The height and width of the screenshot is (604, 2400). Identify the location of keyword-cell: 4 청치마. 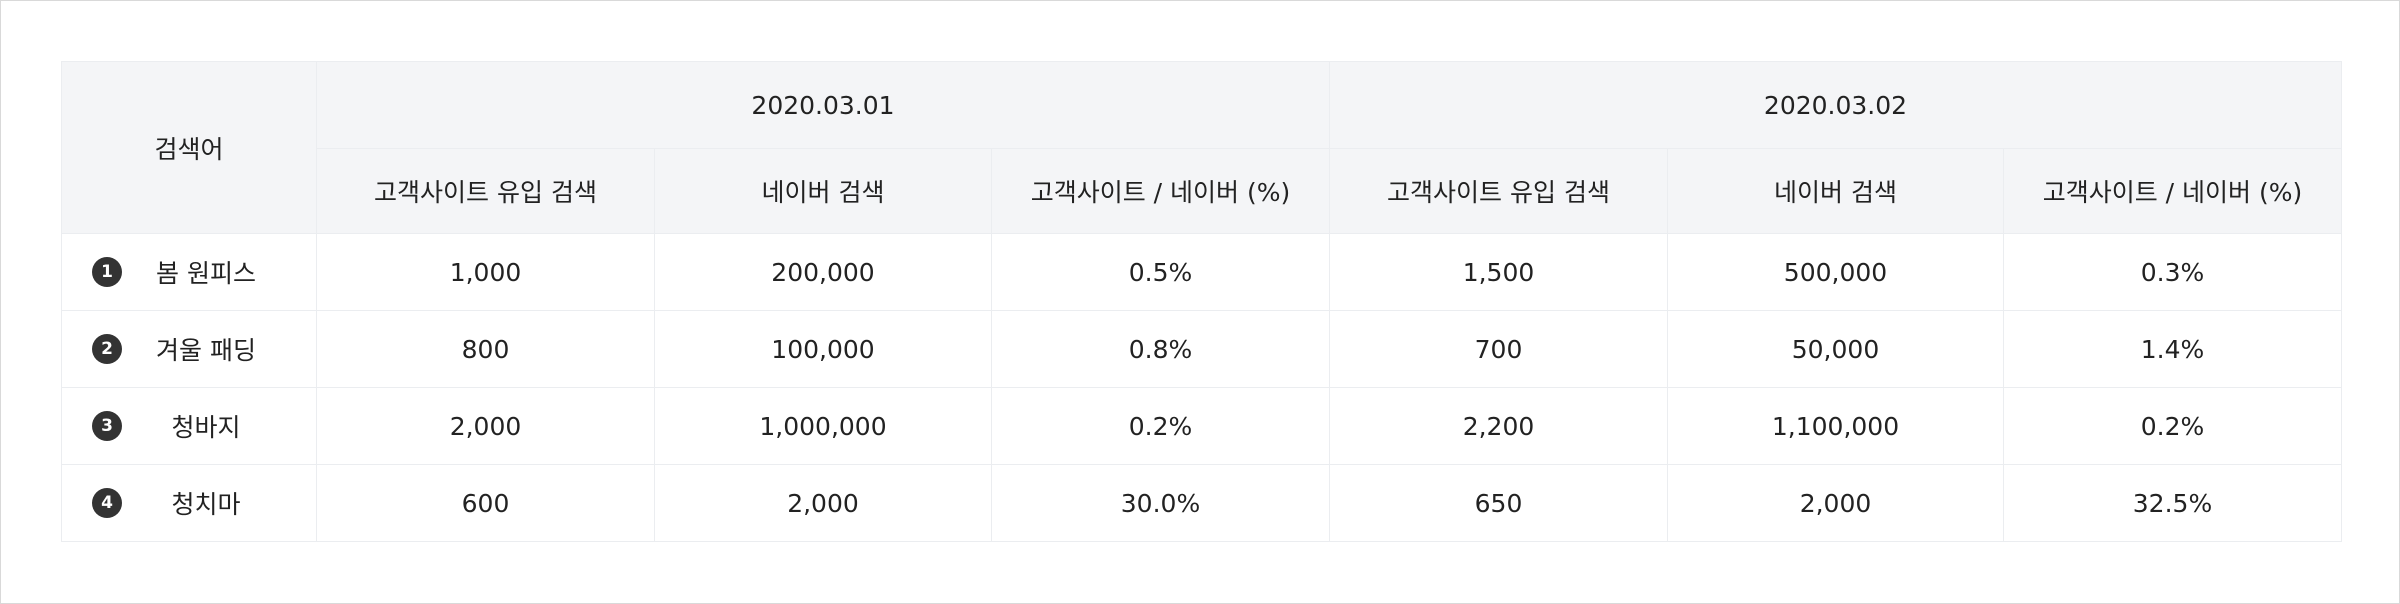
(189, 503).